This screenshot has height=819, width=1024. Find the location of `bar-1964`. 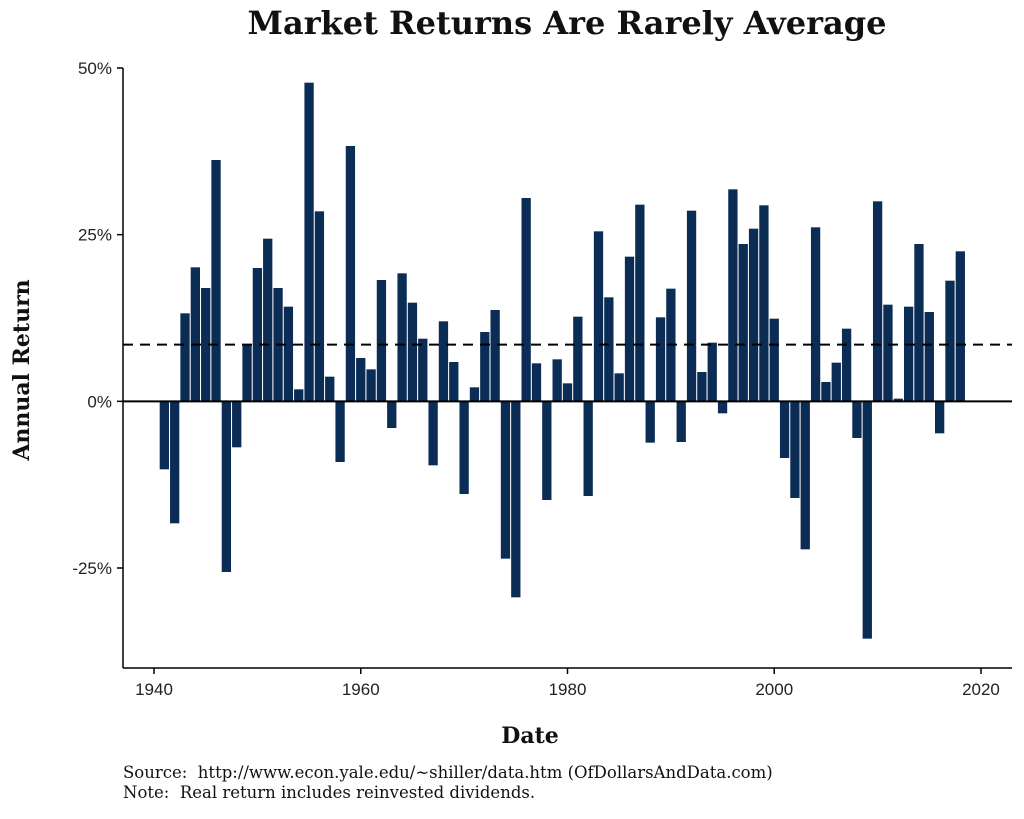

bar-1964 is located at coordinates (402, 337).